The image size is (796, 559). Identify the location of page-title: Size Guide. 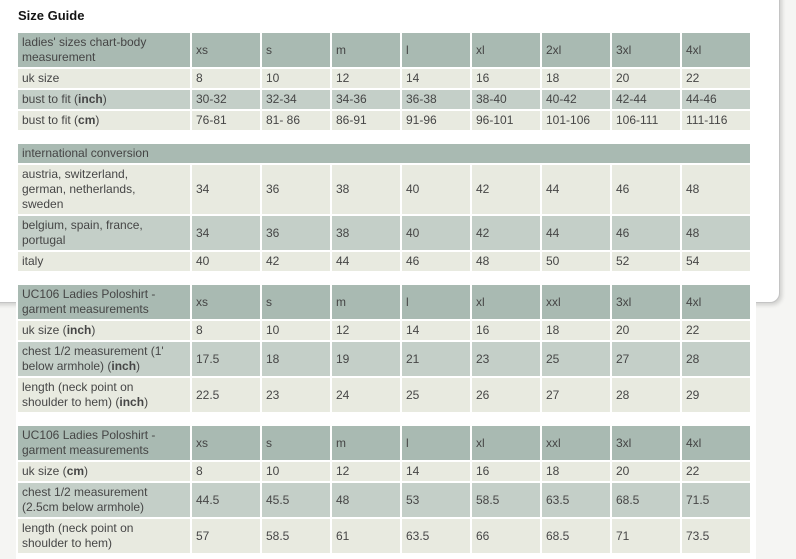
(51, 15).